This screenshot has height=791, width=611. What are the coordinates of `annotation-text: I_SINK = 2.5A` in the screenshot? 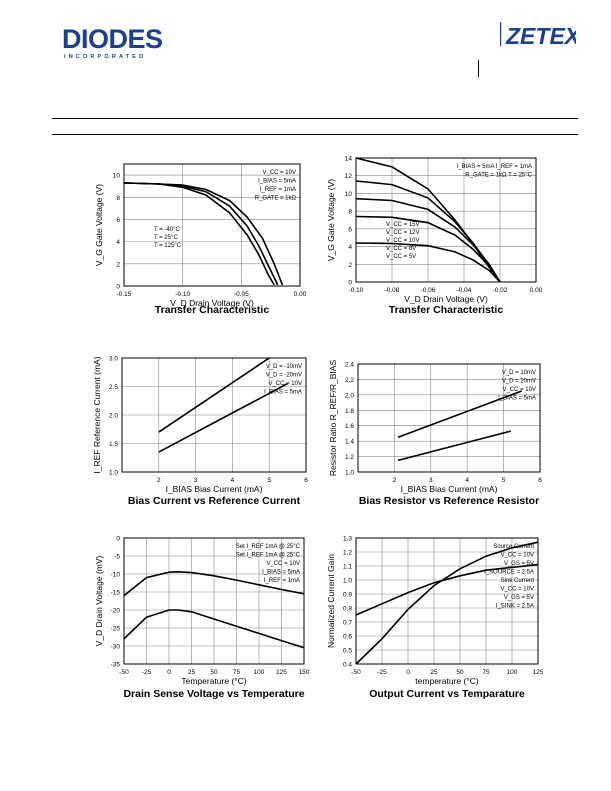 It's located at (515, 607).